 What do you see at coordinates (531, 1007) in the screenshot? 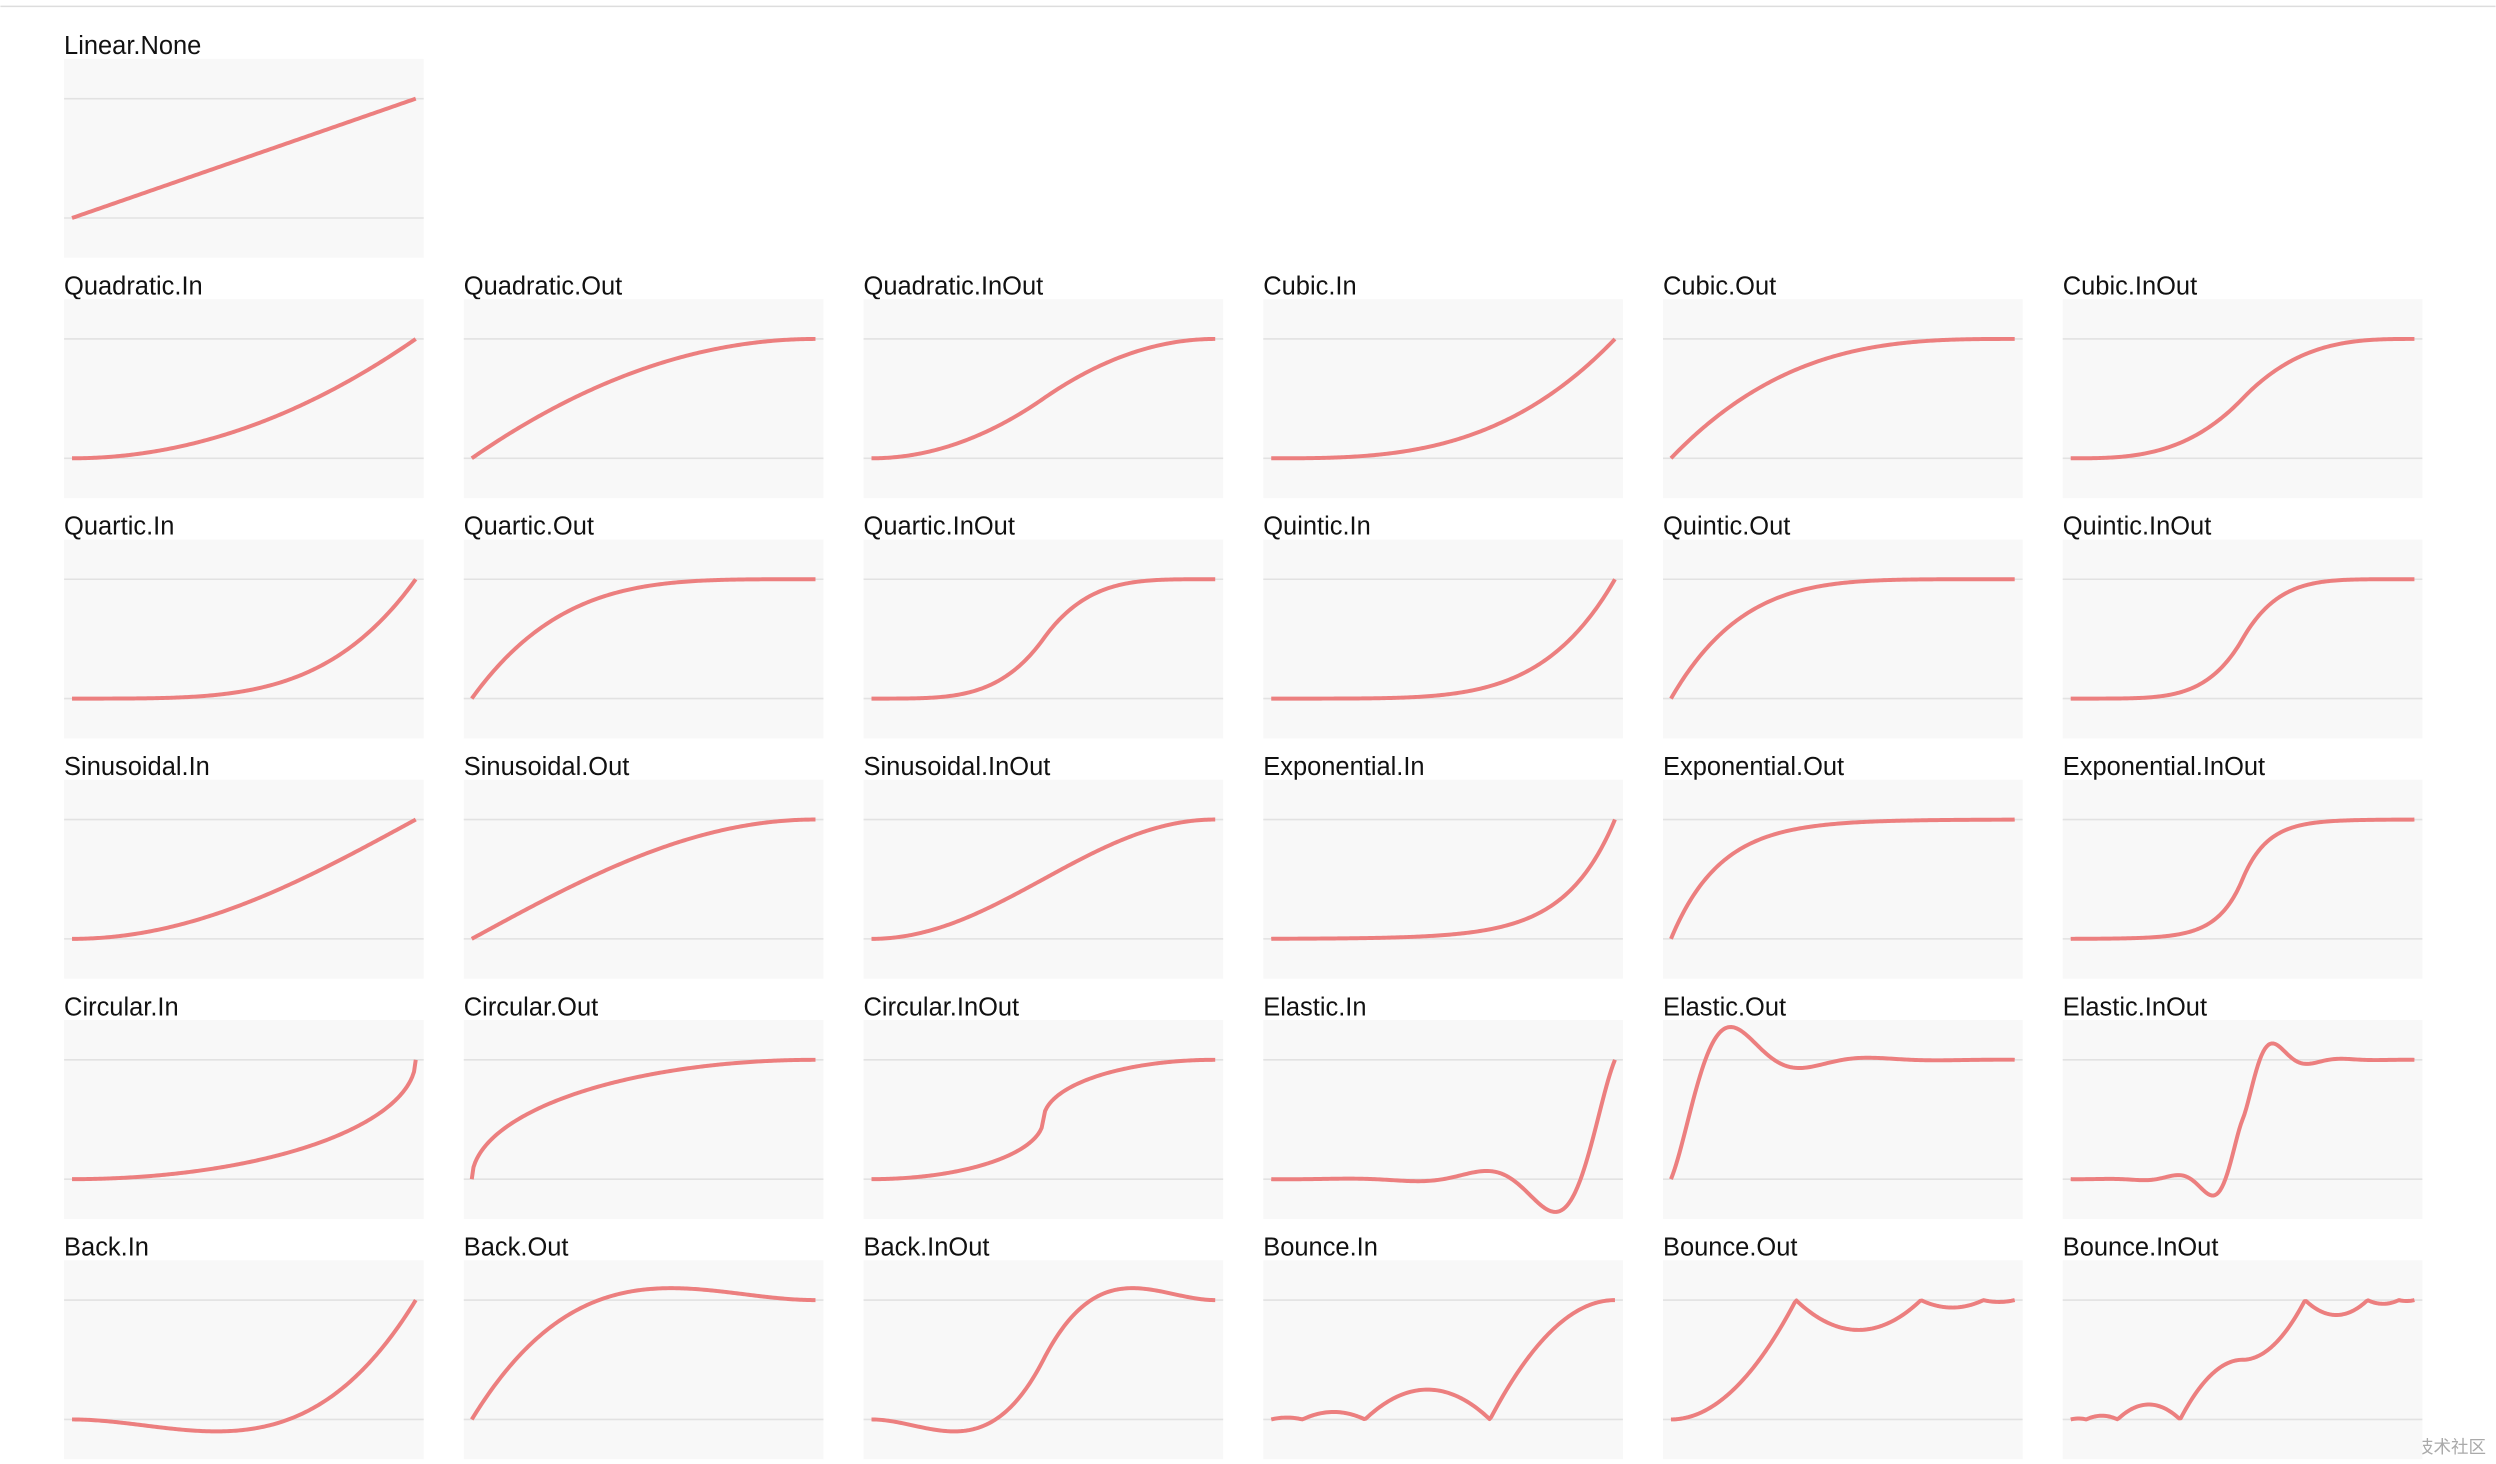
I see `panel-label: Circular.Out` at bounding box center [531, 1007].